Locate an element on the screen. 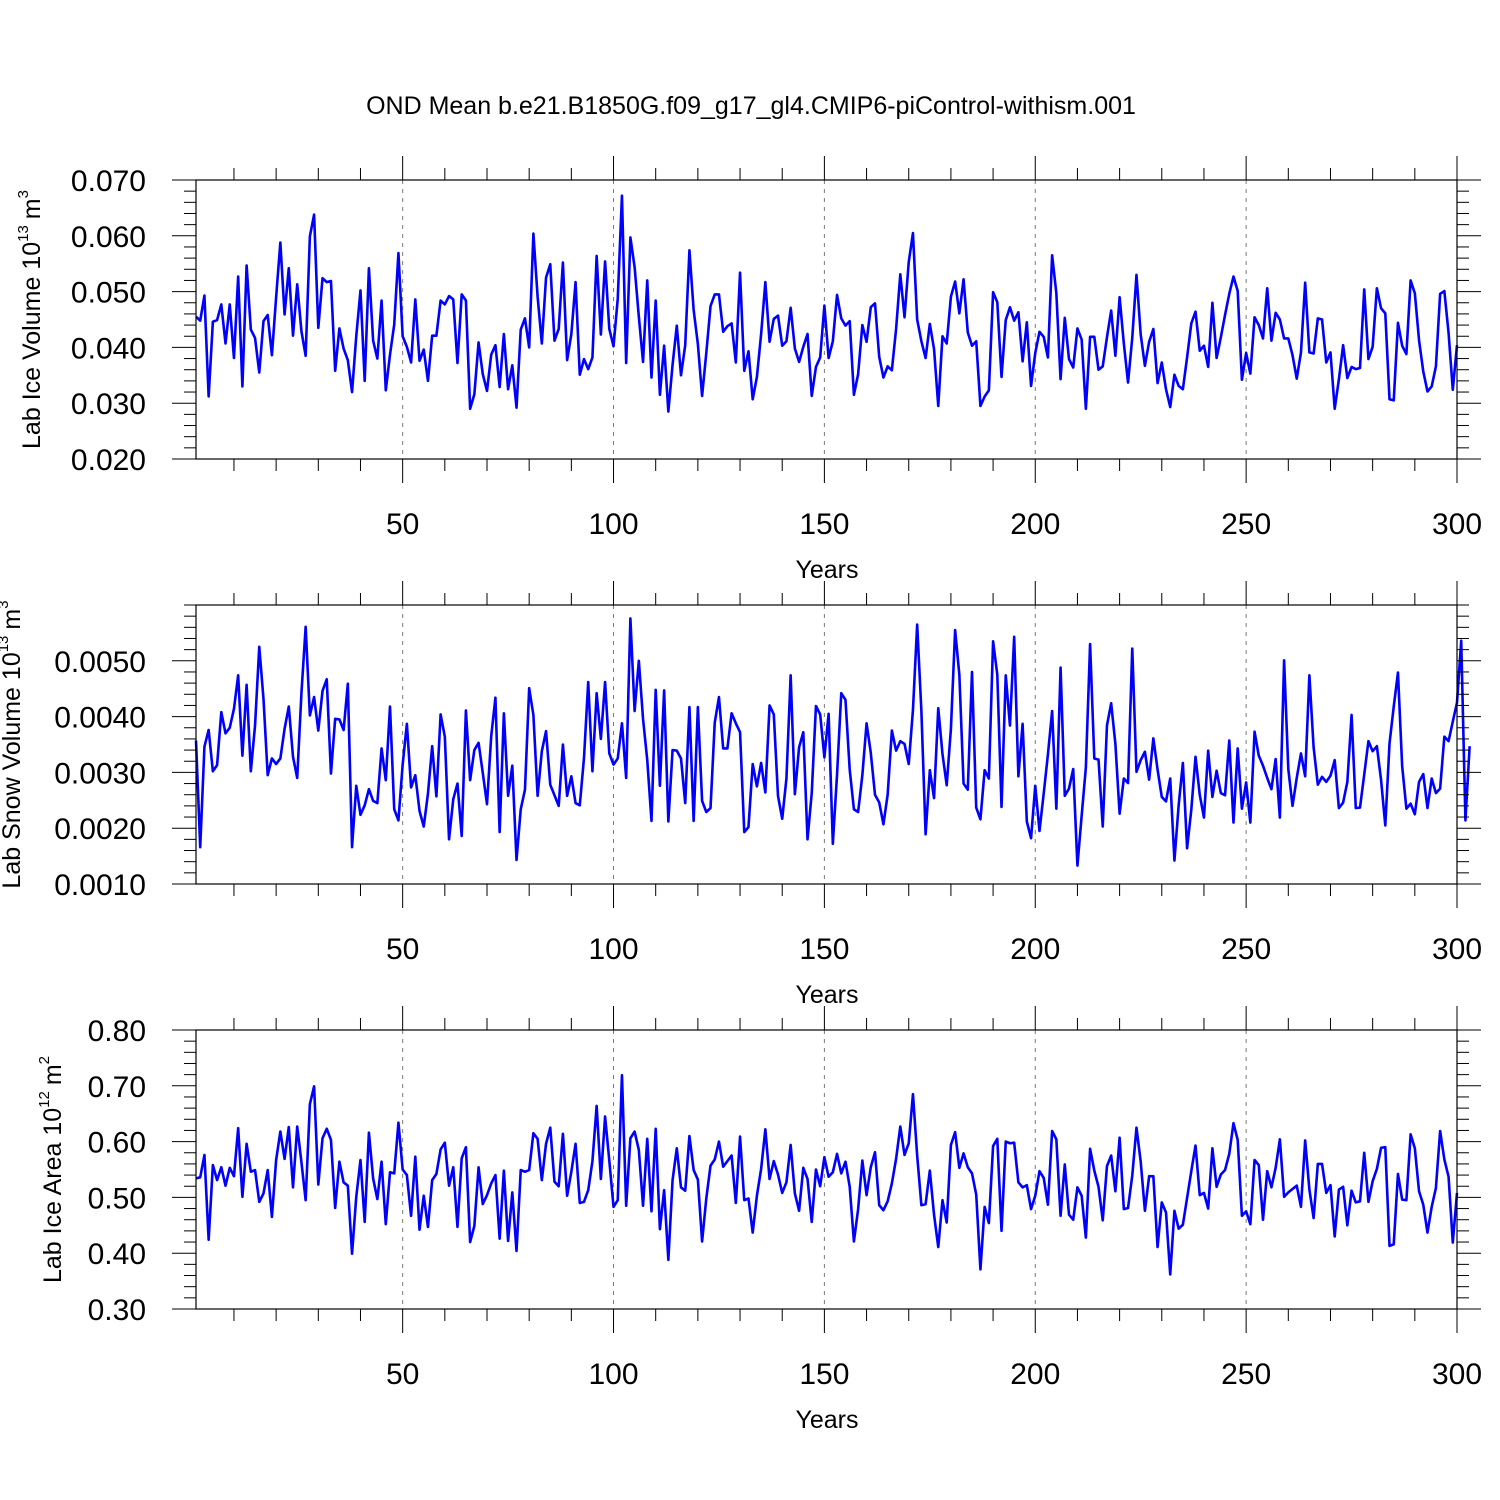 This screenshot has width=1500, height=1500. y-axis-label-main: Lab Ice Volume 10 is located at coordinates (32, 345).